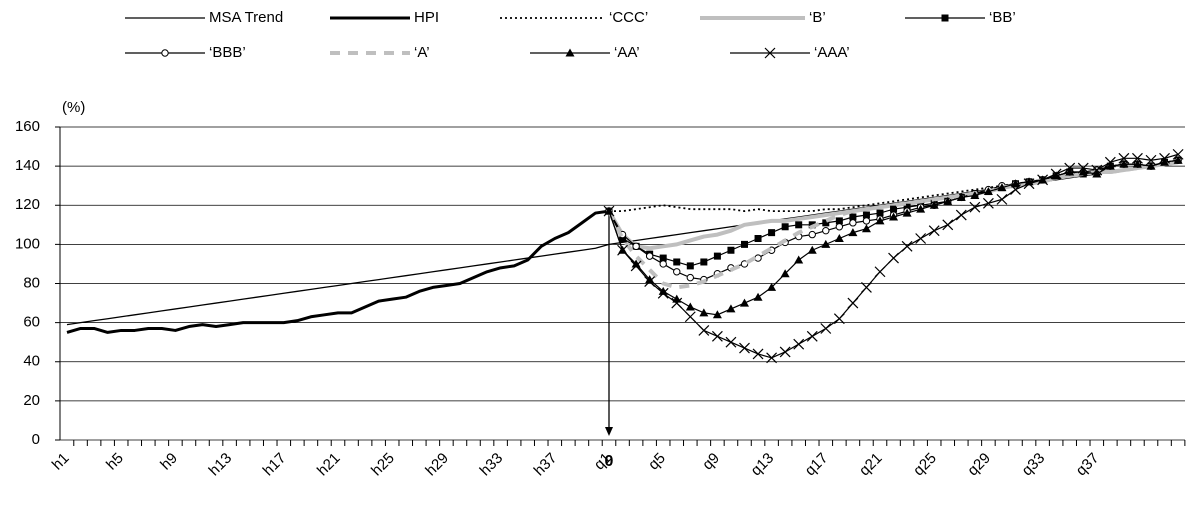 The height and width of the screenshot is (506, 1187). What do you see at coordinates (585, 52) in the screenshot?
I see `legend-item: ‘AA’` at bounding box center [585, 52].